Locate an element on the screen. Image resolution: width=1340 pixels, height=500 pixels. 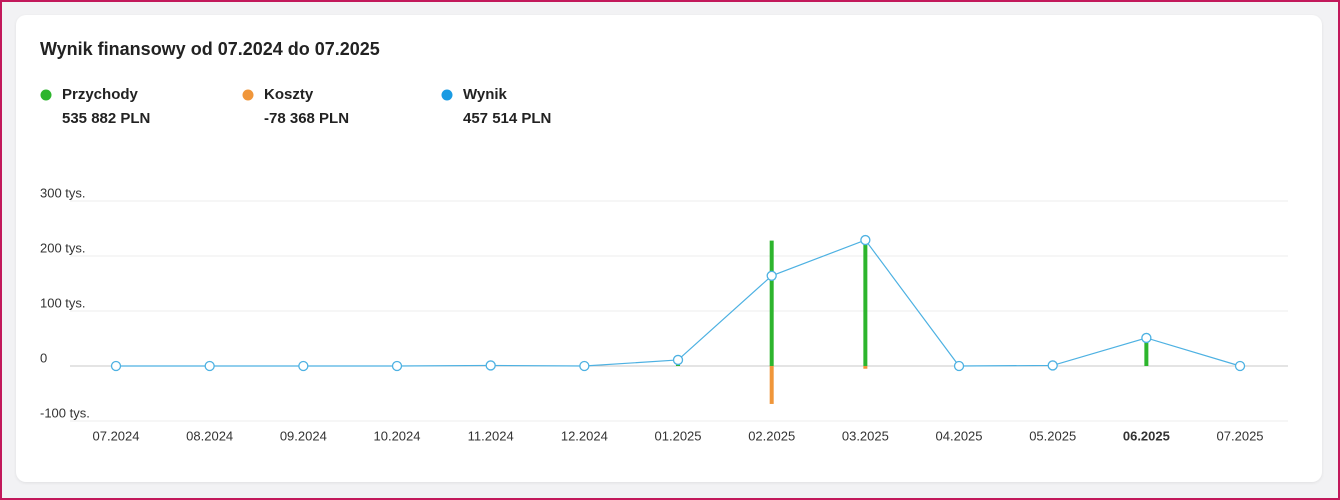
x-tick-label: 09.2024 is located at coordinates (303, 435).